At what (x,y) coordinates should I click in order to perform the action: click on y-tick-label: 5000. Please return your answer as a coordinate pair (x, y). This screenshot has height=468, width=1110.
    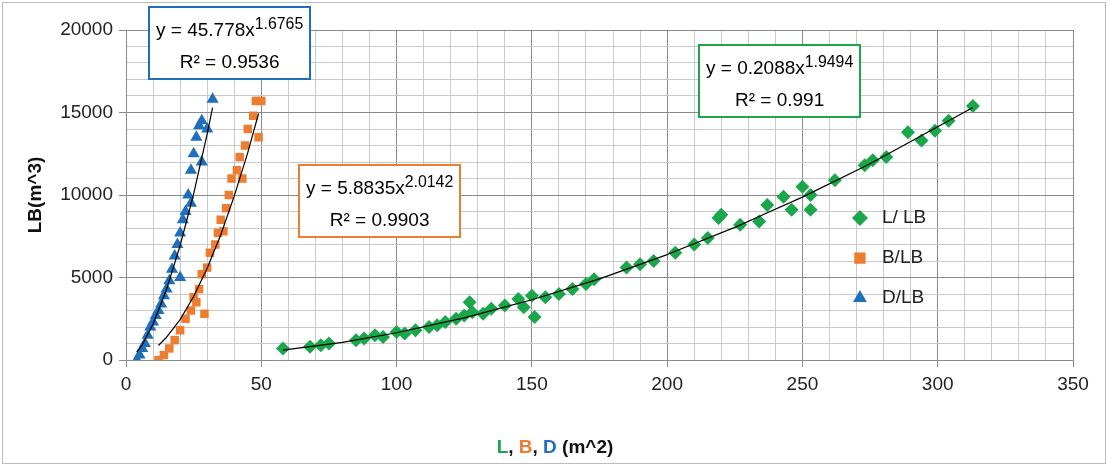
    Looking at the image, I should click on (91, 276).